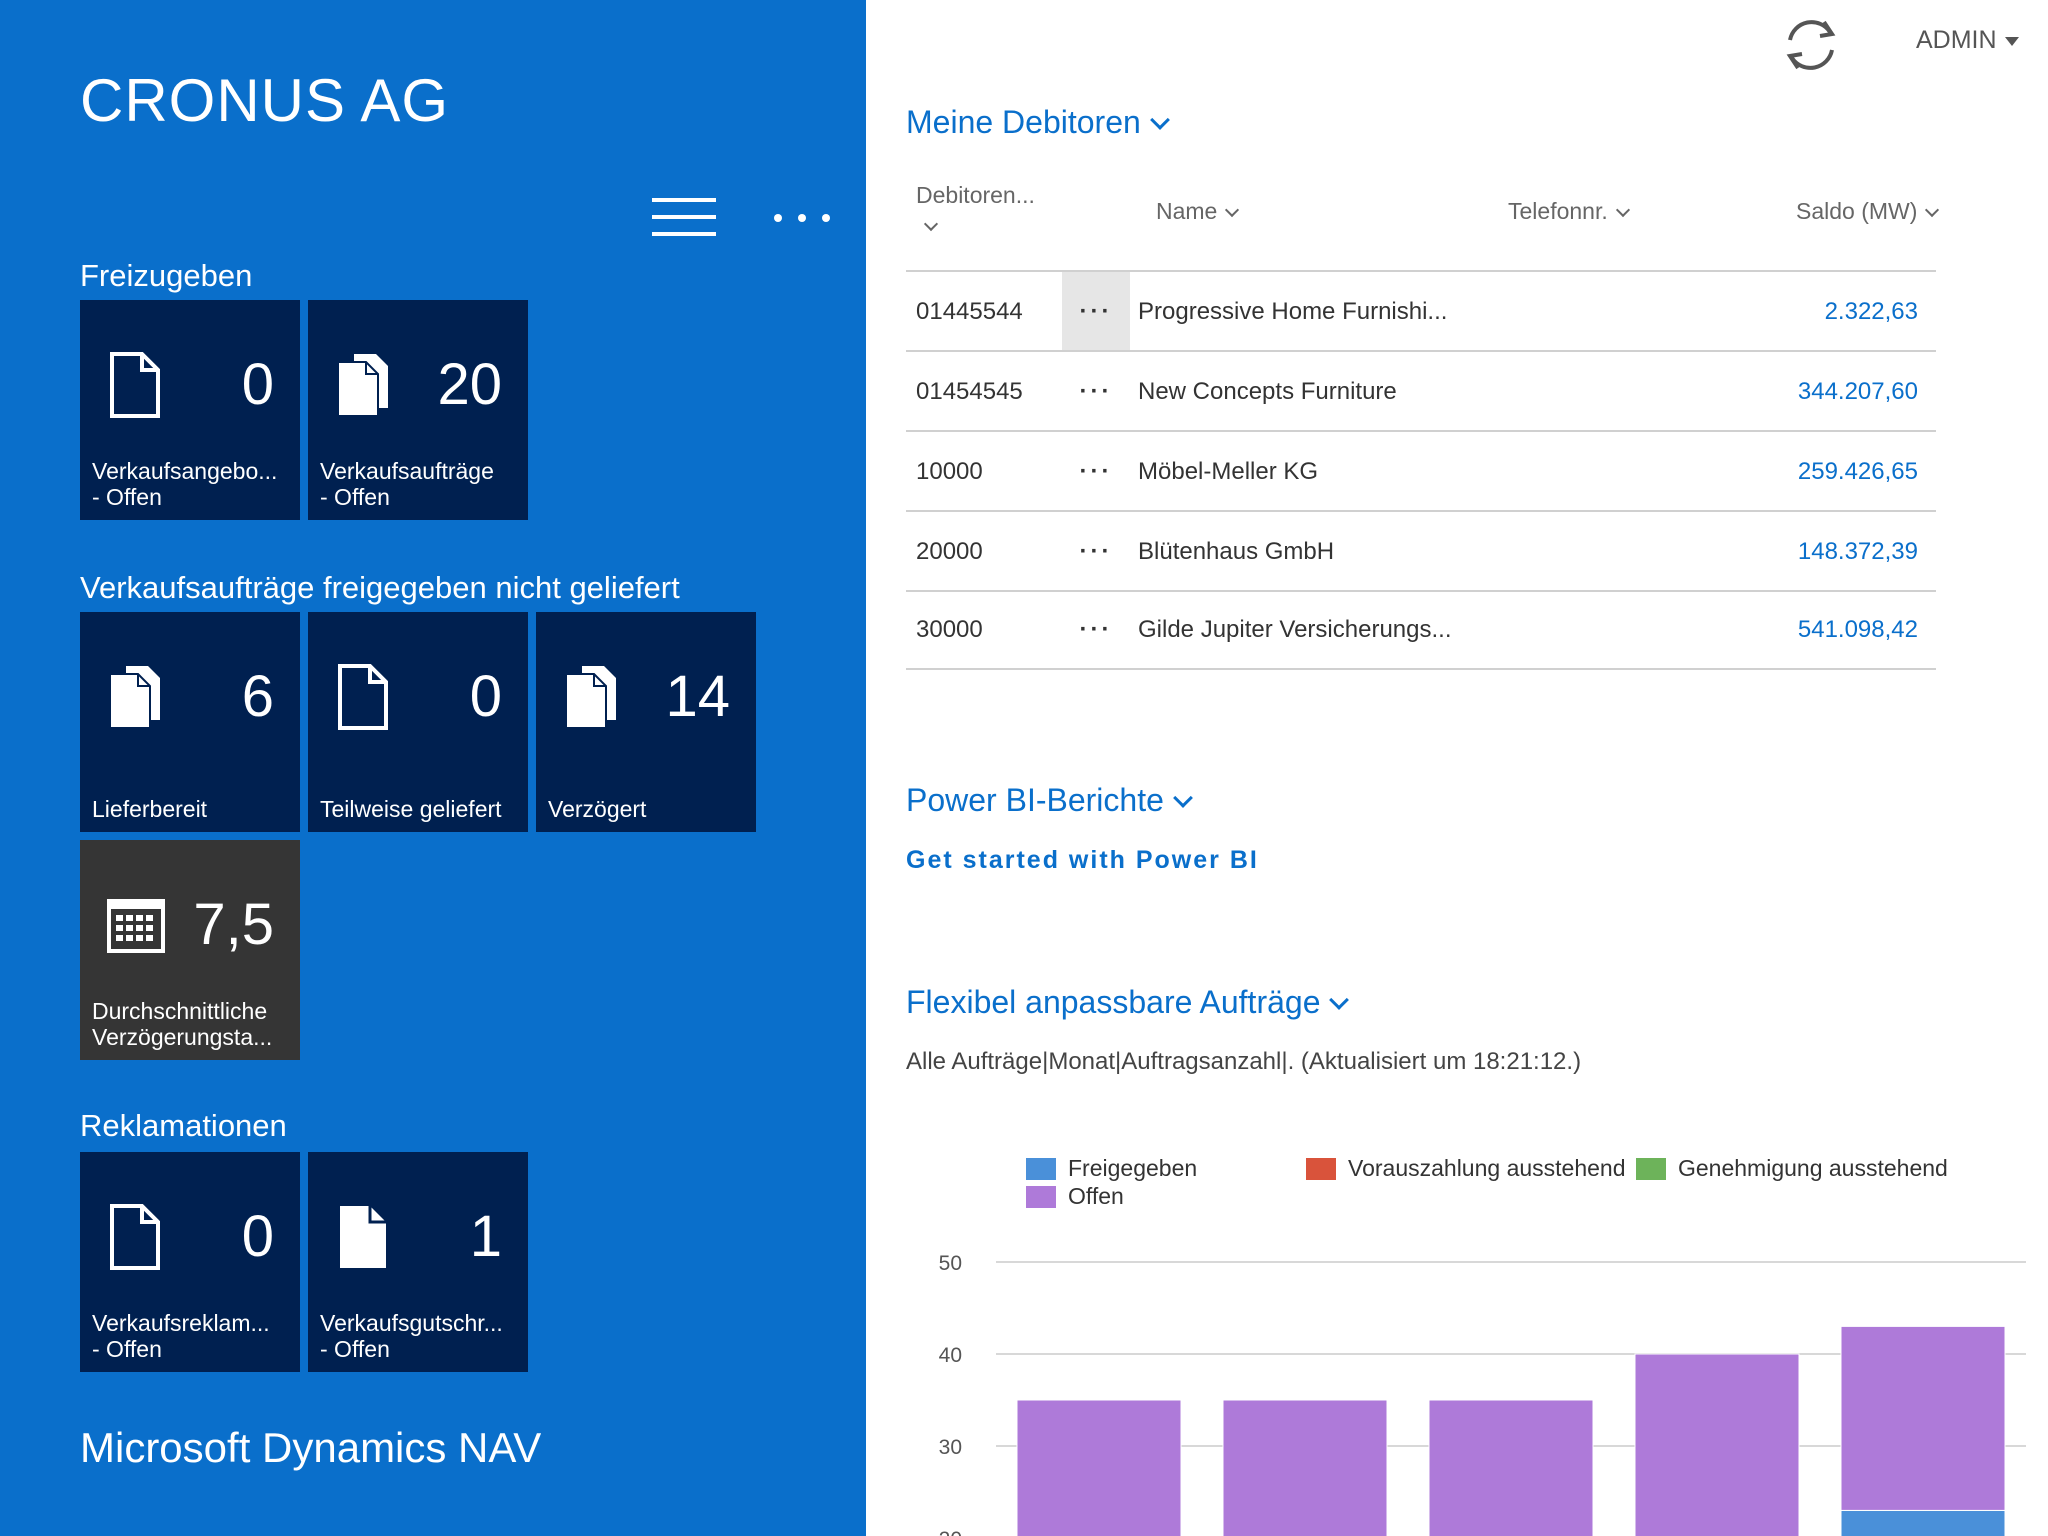 The height and width of the screenshot is (1536, 2048). Describe the element at coordinates (166, 275) in the screenshot. I see `group-title-freizugeben: Freizugeben` at that location.